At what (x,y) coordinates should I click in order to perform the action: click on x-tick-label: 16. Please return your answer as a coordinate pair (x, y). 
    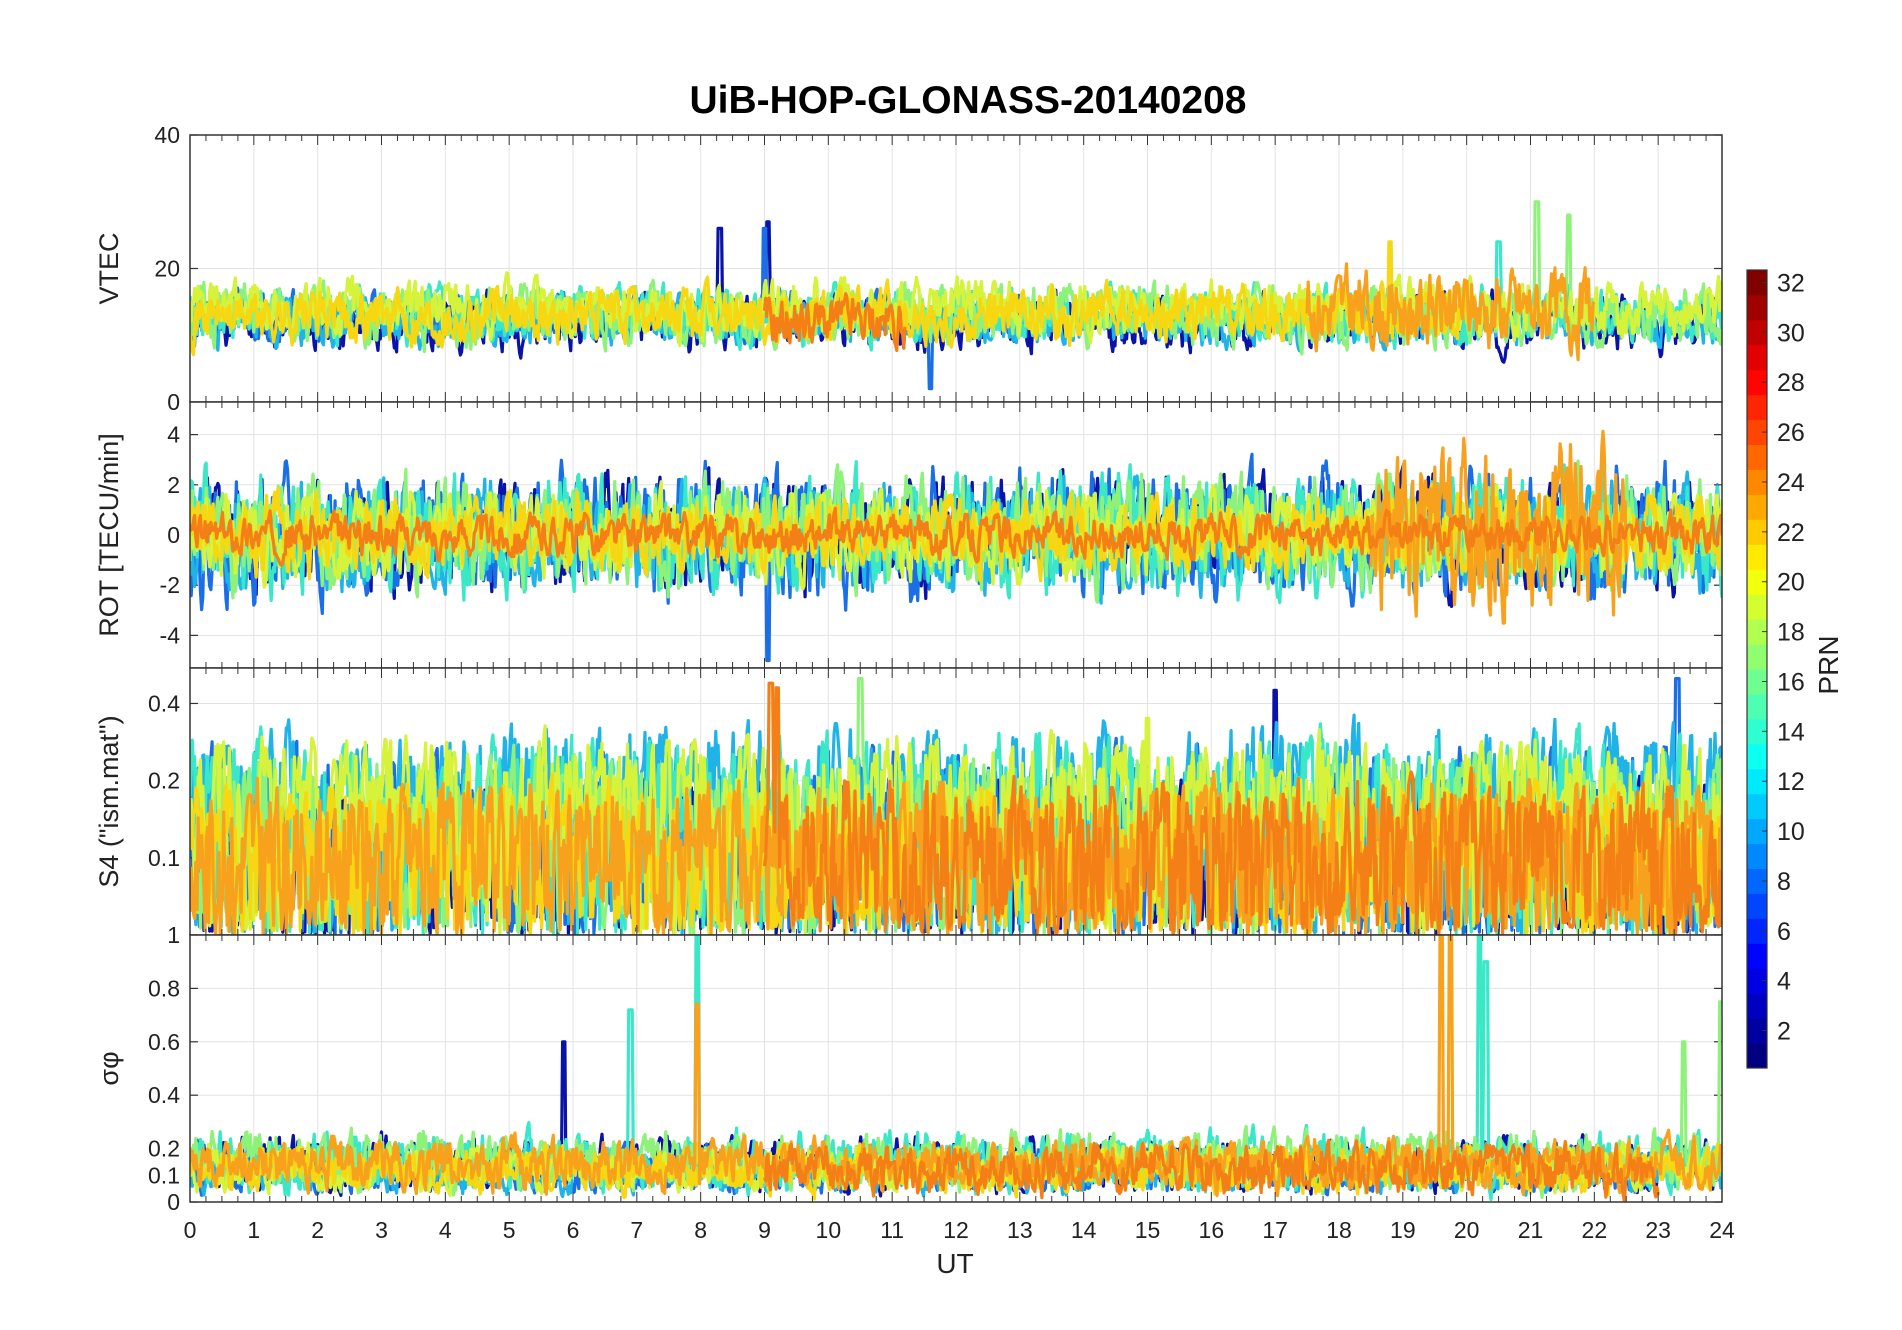
    Looking at the image, I should click on (1212, 1230).